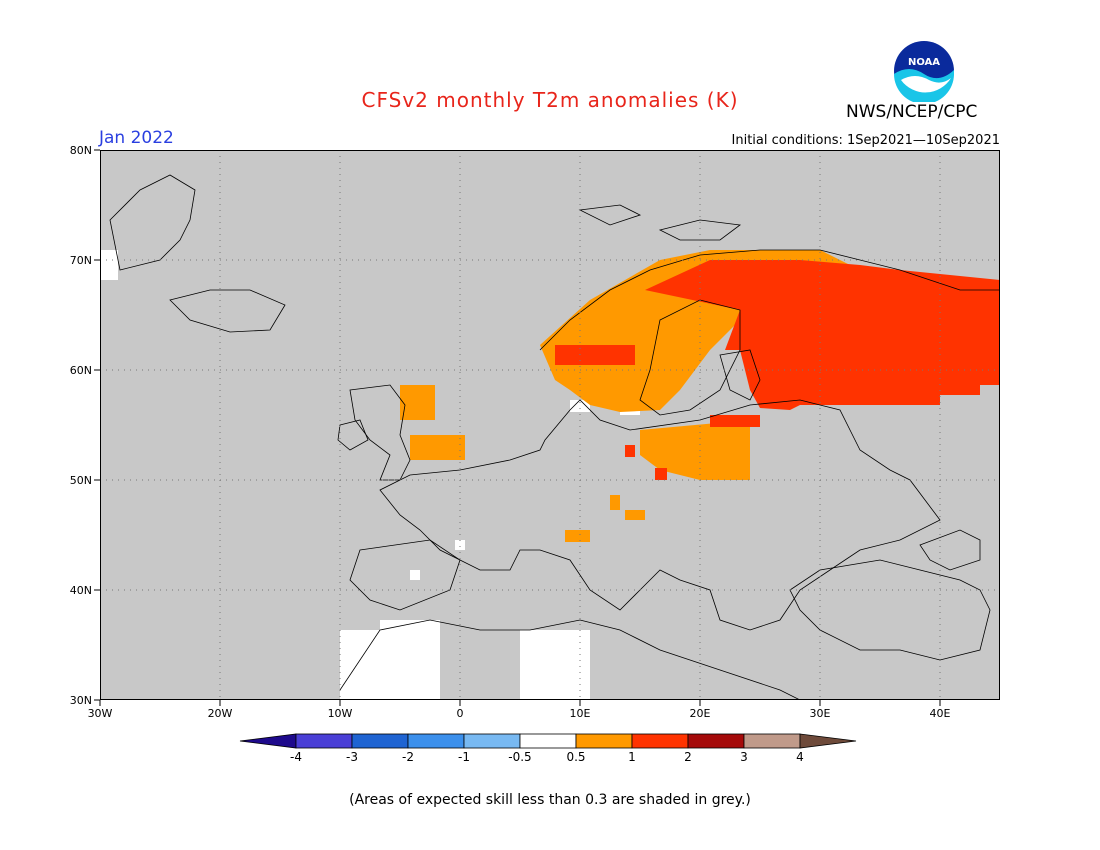  Describe the element at coordinates (136, 138) in the screenshot. I see `forecast-month: Jan 2022` at that location.